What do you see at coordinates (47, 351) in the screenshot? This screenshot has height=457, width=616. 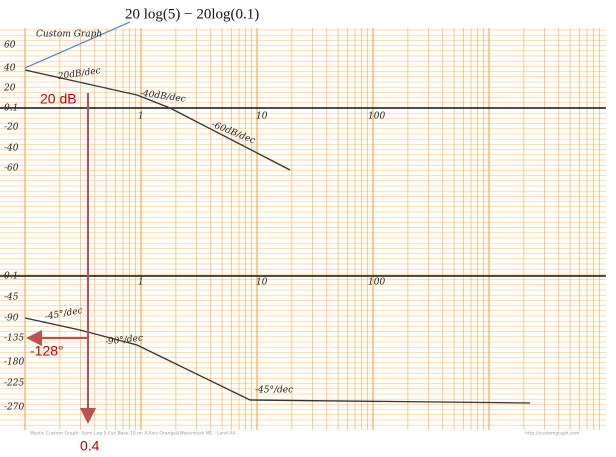 I see `phase-callout: -128°` at bounding box center [47, 351].